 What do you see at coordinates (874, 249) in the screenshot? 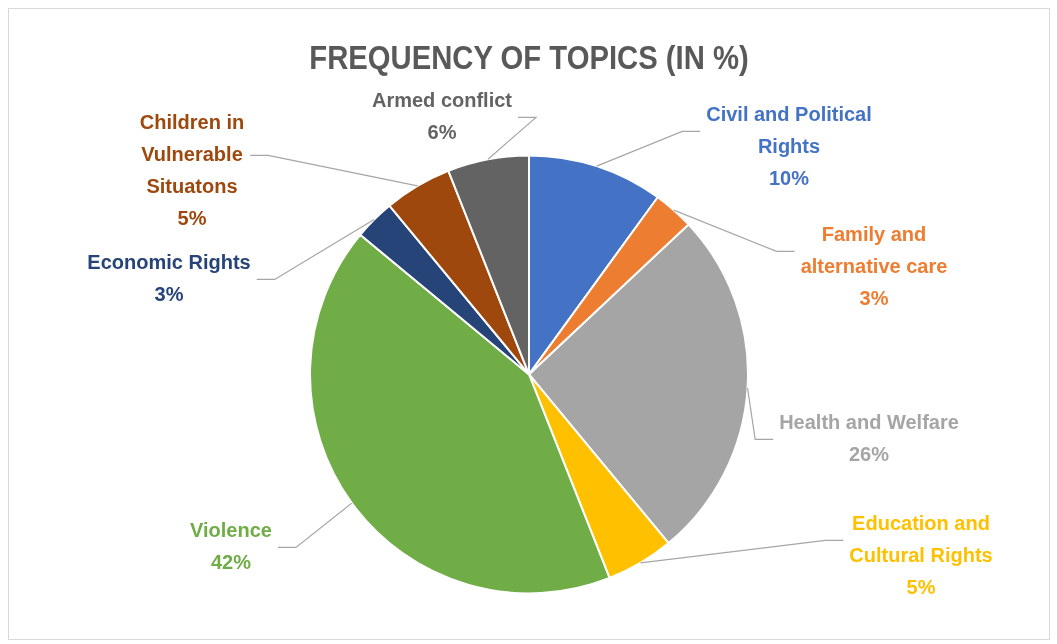
I see `slice-label: Family and alternative care` at bounding box center [874, 249].